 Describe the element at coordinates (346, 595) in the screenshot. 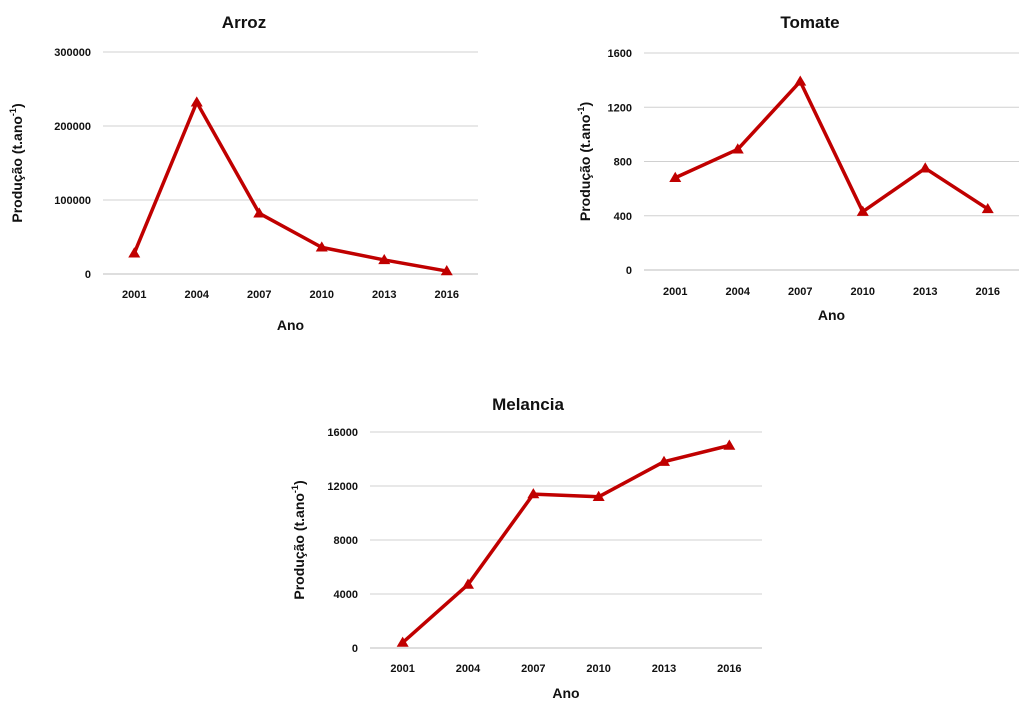

I see `y-tick-label: 4000` at that location.